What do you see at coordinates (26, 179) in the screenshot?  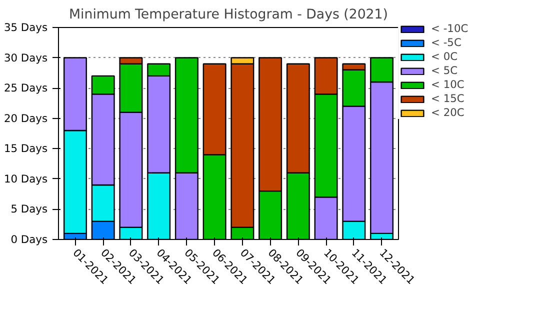 I see `y-tick-label: 10 Days` at bounding box center [26, 179].